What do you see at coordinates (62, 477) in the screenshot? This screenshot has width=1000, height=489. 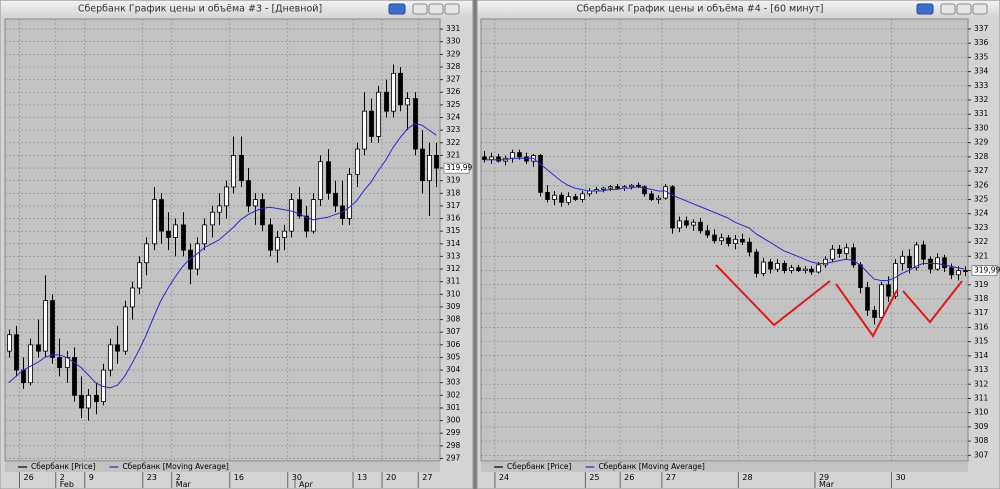 I see `x-tick-label: 2` at bounding box center [62, 477].